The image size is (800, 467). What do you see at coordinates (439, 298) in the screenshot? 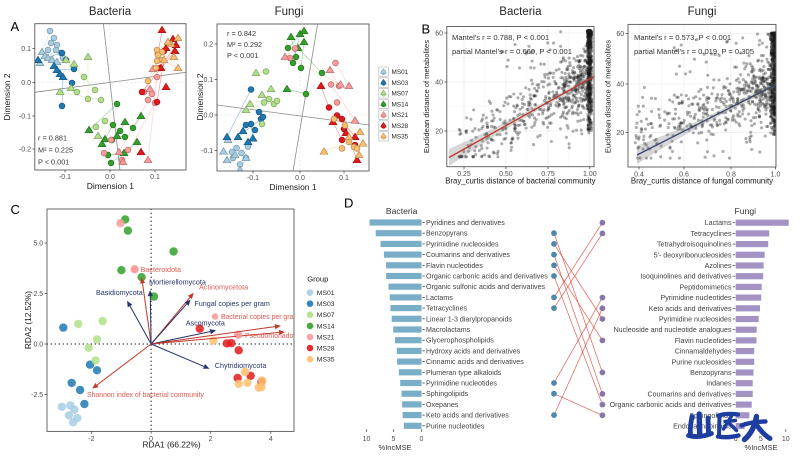
I see `svg-text: Lactams` at bounding box center [439, 298].